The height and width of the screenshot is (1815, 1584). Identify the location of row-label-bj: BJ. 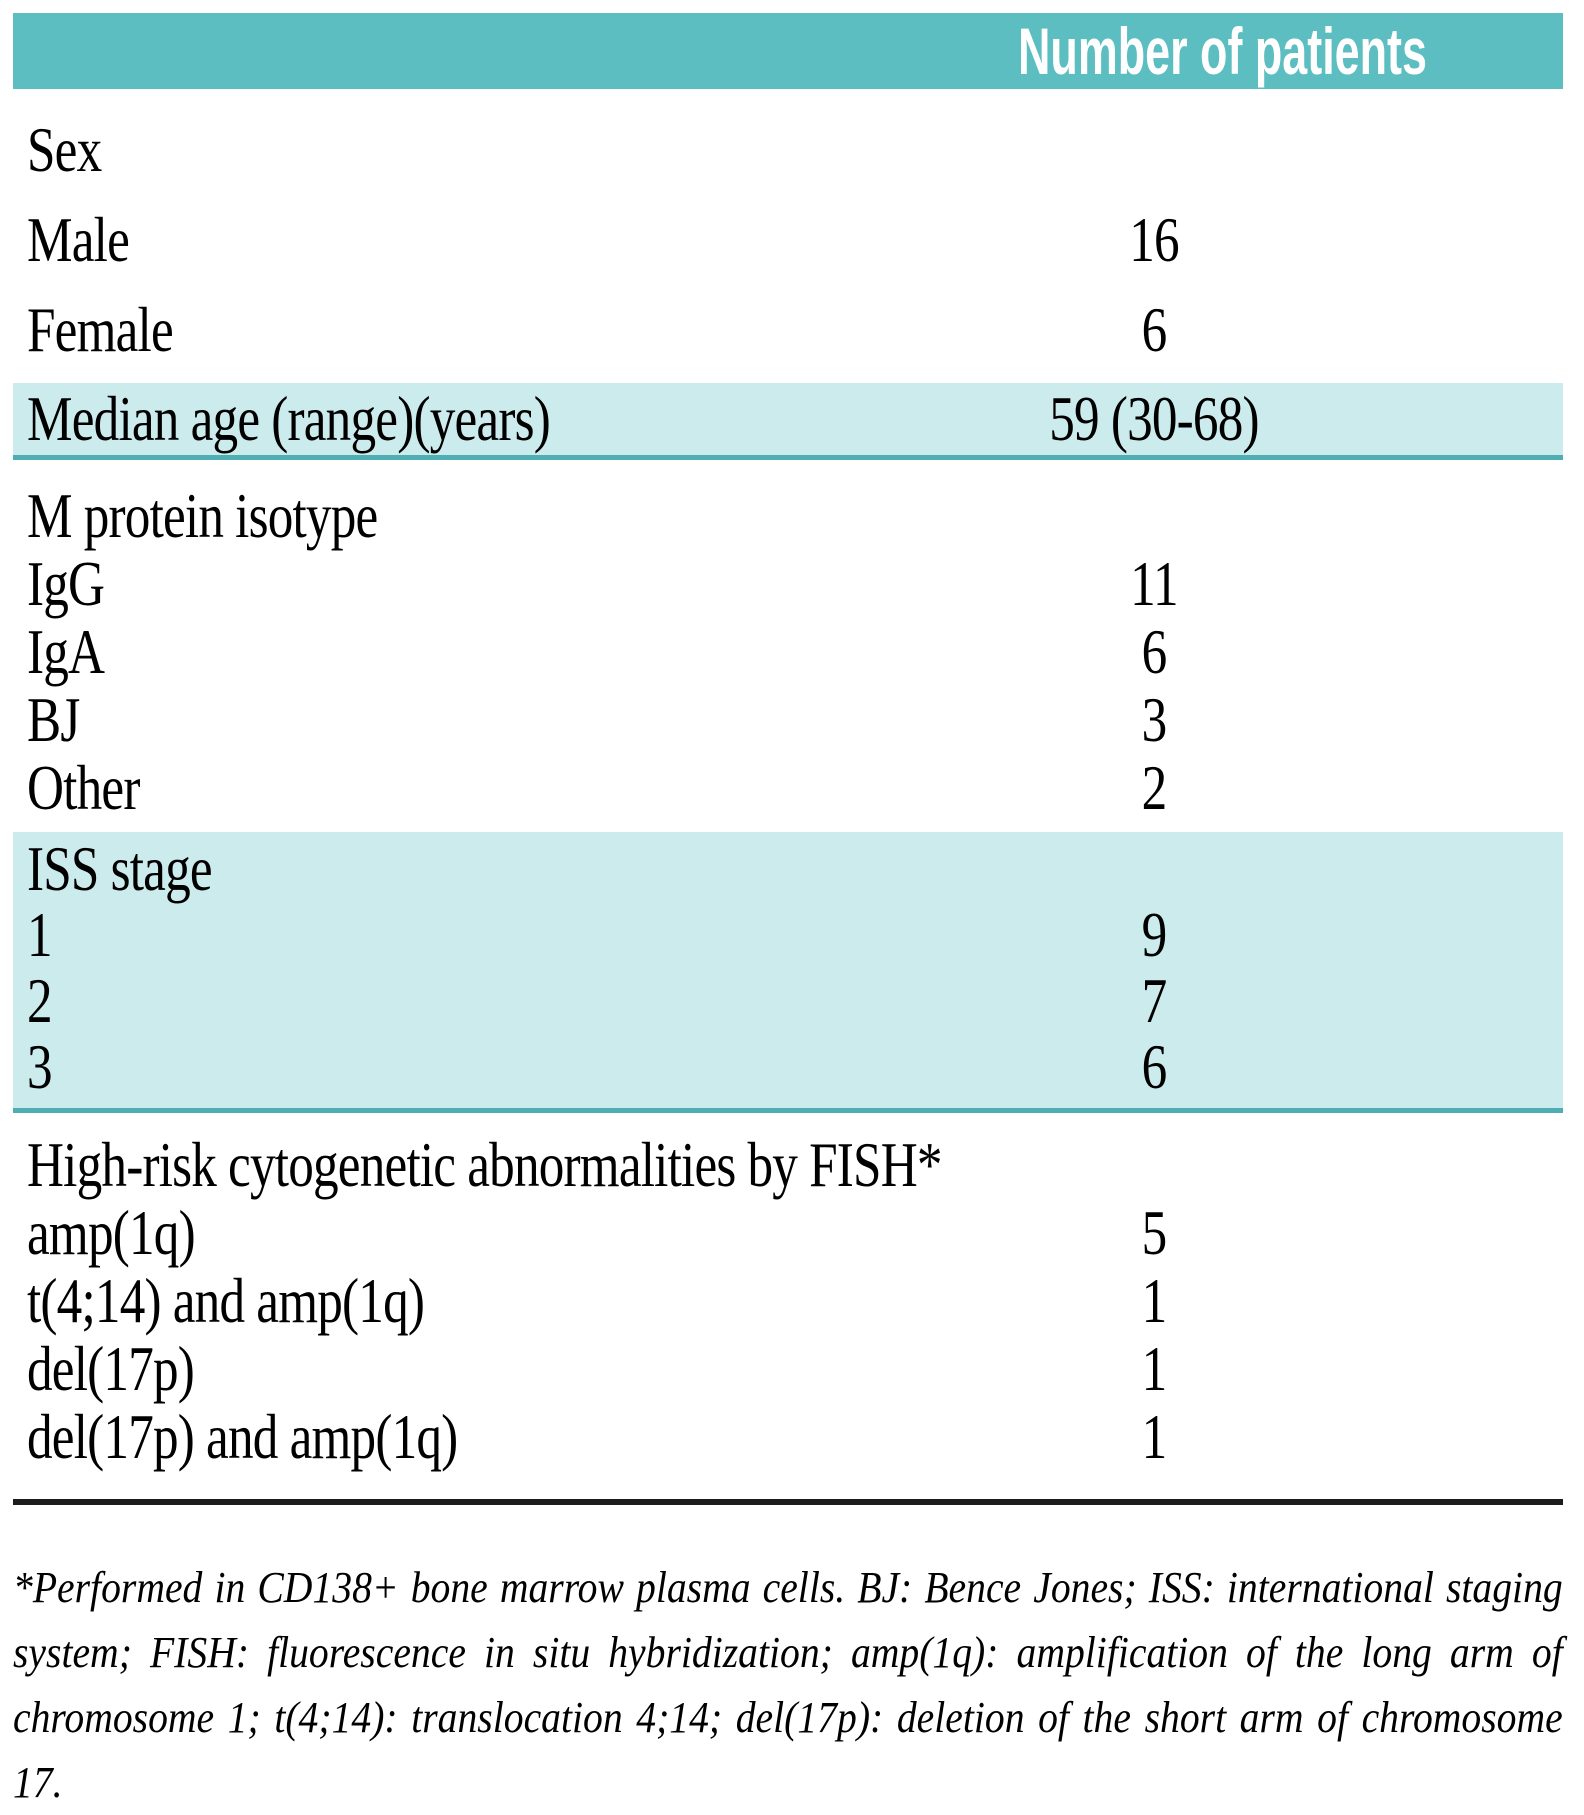
(53, 719).